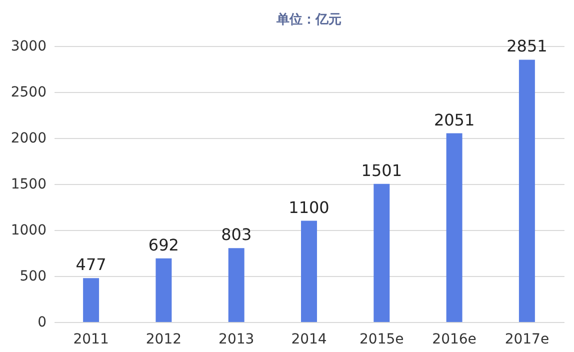 The width and height of the screenshot is (574, 352). Describe the element at coordinates (454, 340) in the screenshot. I see `x-tick-label: 2016e` at that location.